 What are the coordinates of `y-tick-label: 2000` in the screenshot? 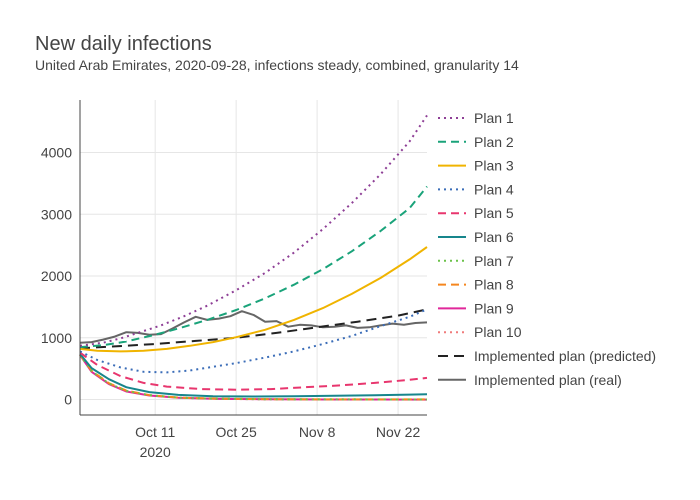 It's located at (56, 276).